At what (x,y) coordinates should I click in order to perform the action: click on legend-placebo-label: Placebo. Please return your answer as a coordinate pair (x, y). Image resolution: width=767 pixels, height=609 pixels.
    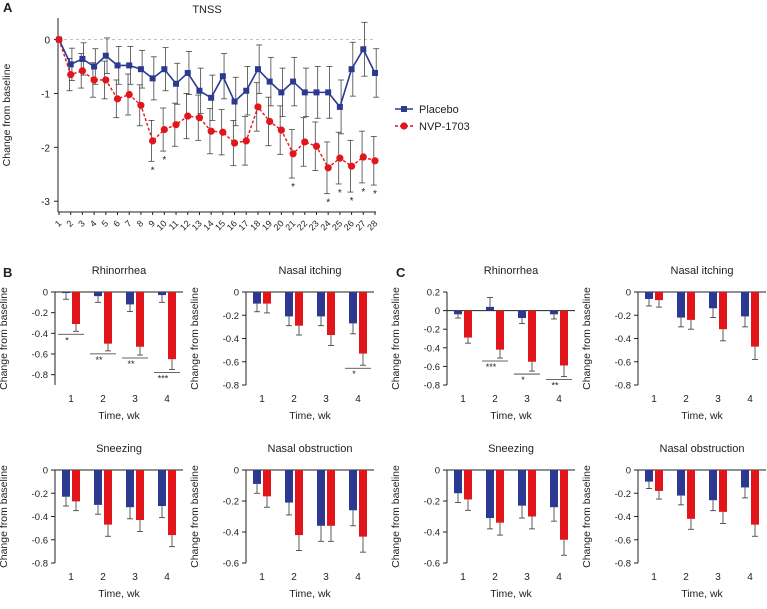
    Looking at the image, I should click on (439, 110).